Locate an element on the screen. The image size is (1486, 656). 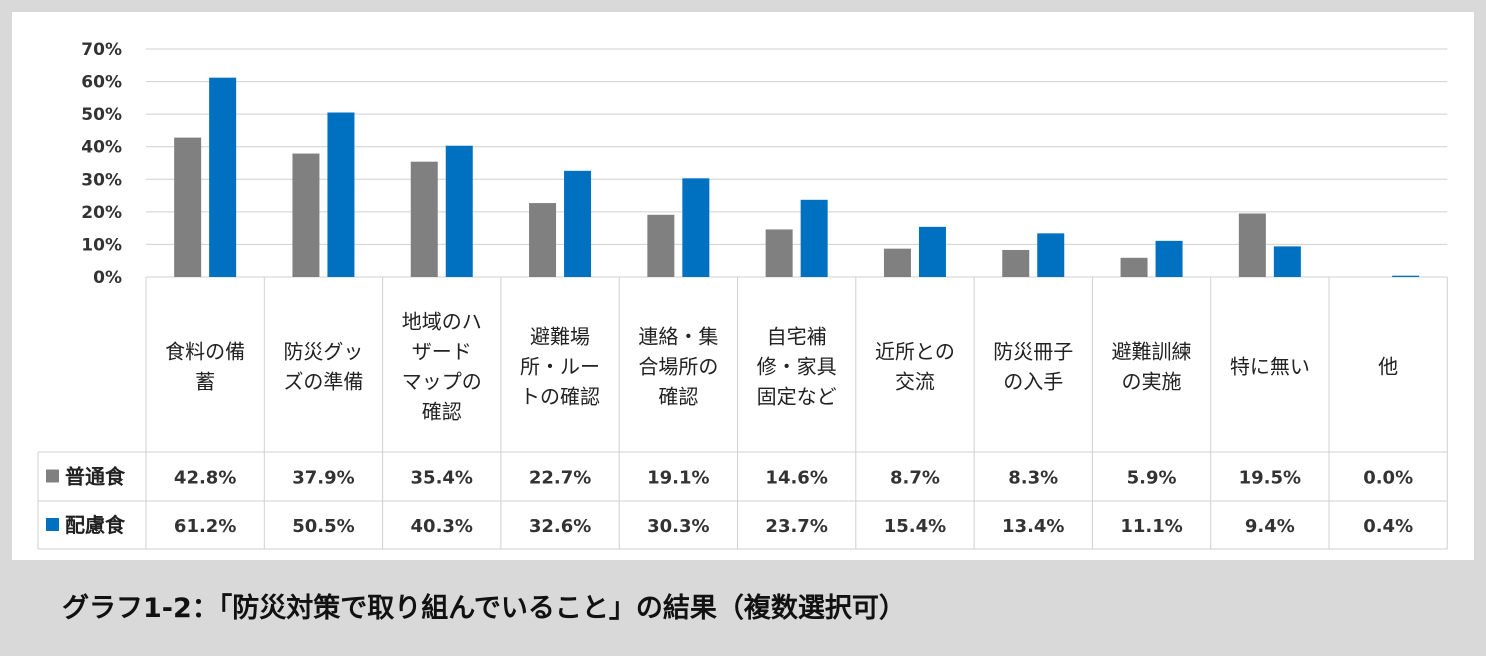
x-category-label: マップの is located at coordinates (442, 382).